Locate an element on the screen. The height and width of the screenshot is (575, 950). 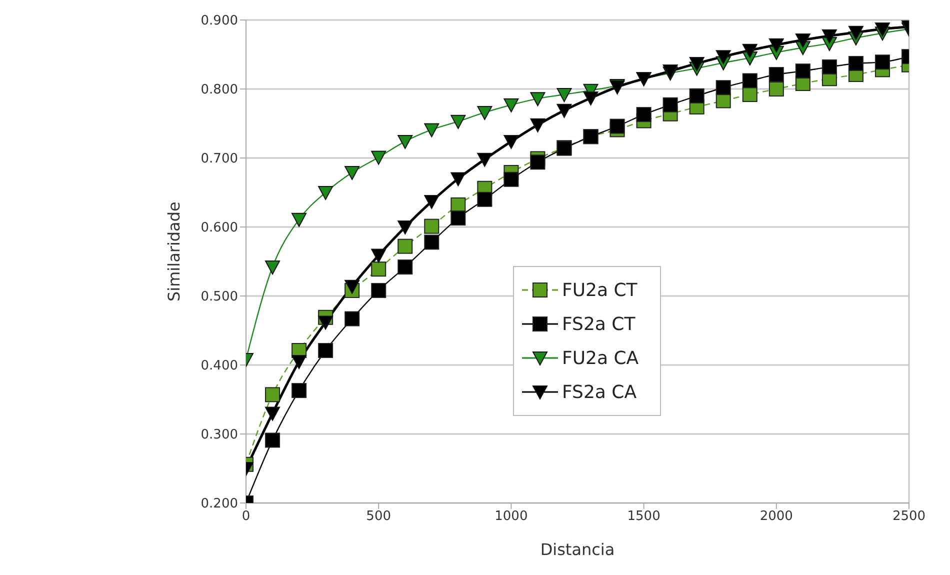
legend-label: FS2a CA is located at coordinates (599, 392).